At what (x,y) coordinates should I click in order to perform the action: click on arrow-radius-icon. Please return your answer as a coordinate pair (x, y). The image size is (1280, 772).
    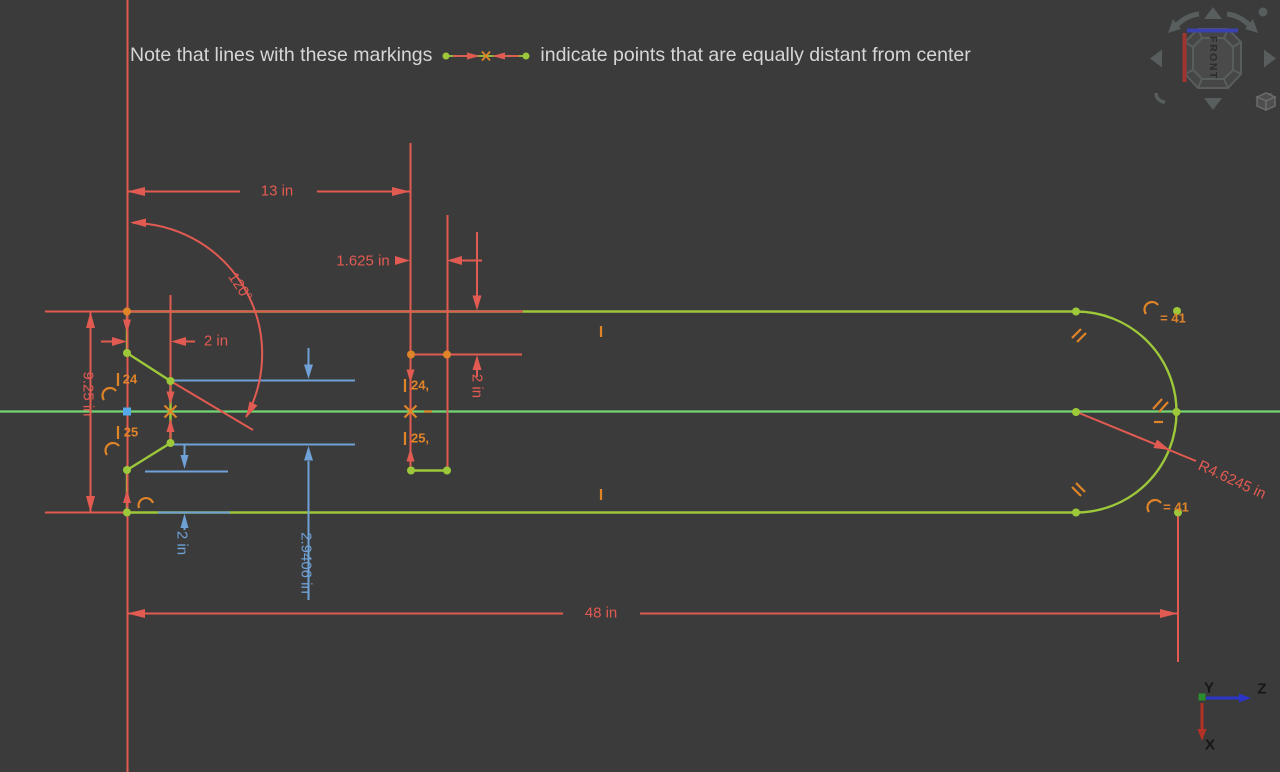
    Looking at the image, I should click on (1161, 444).